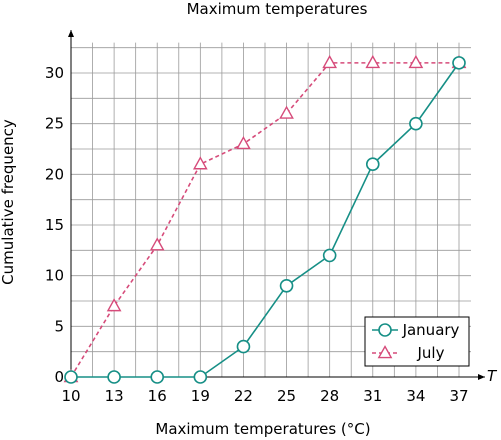 Image resolution: width=501 pixels, height=440 pixels. Describe the element at coordinates (157, 396) in the screenshot. I see `x-tick-label: 16` at that location.